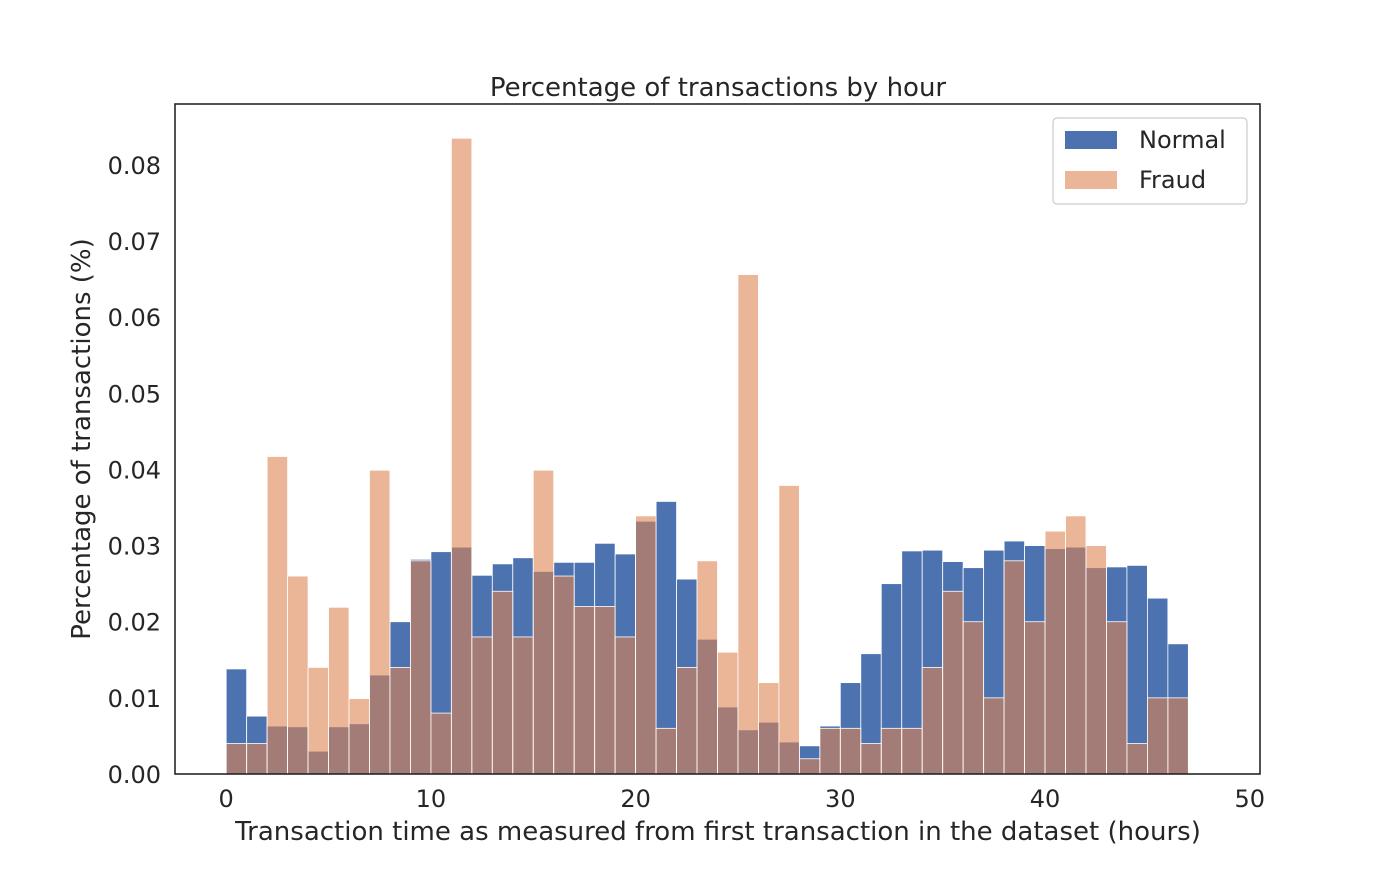  I want to click on legend: Normal Fraud, so click(1150, 161).